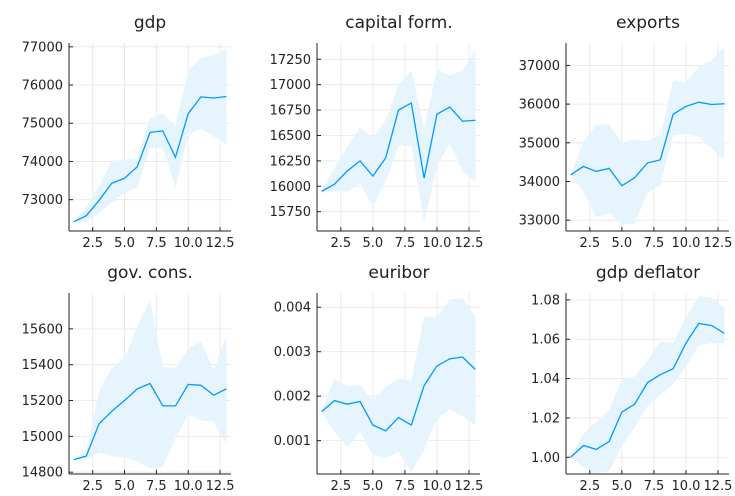 The height and width of the screenshot is (496, 735). I want to click on y-tick-label: 16250, so click(290, 161).